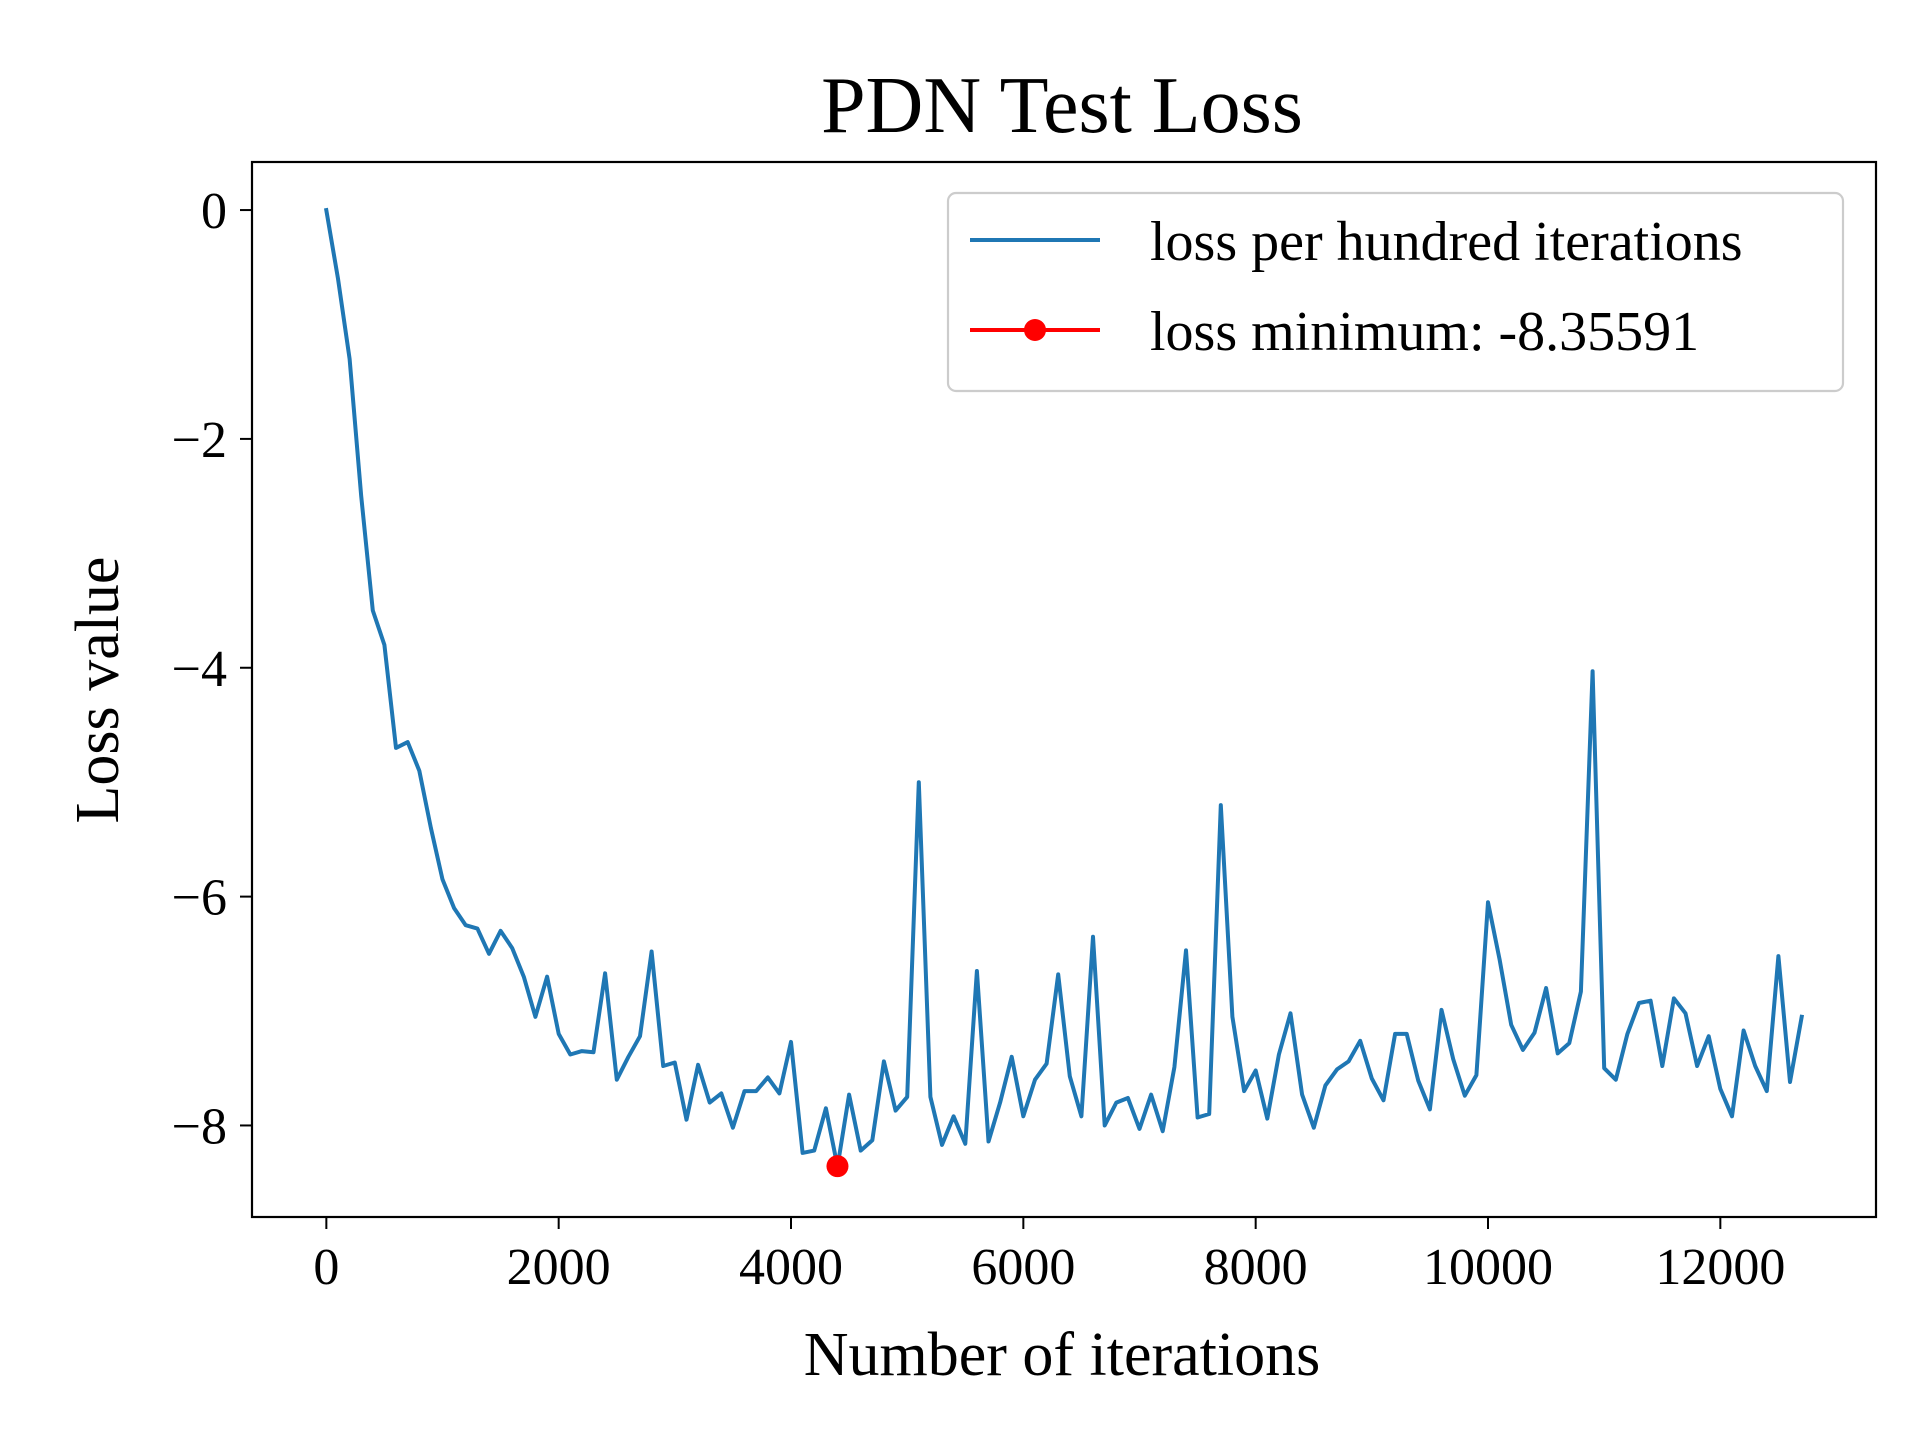  I want to click on x-tick-label: 0, so click(326, 1267).